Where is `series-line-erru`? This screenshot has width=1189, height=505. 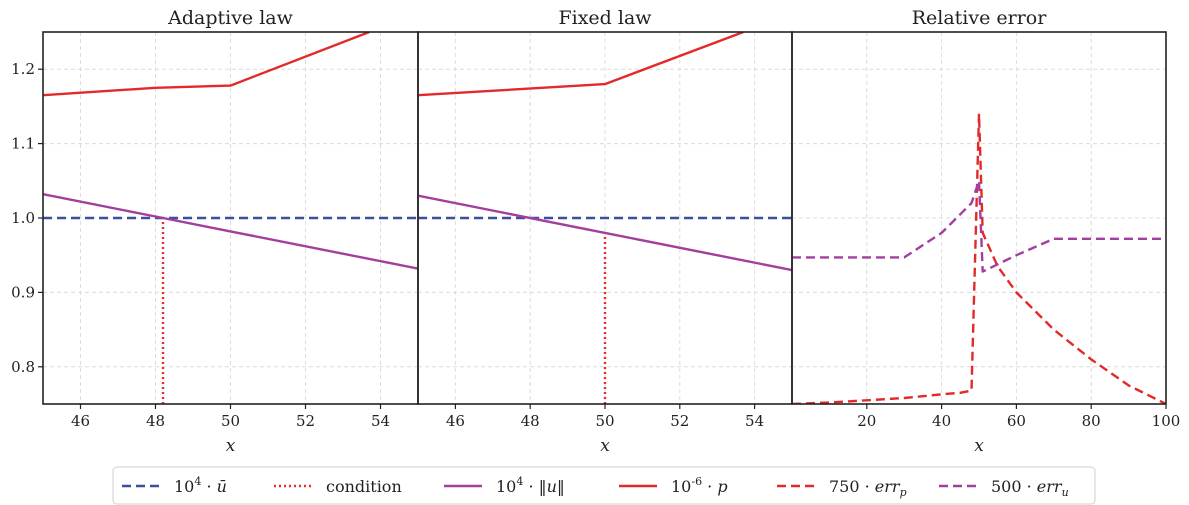 series-line-erru is located at coordinates (979, 226).